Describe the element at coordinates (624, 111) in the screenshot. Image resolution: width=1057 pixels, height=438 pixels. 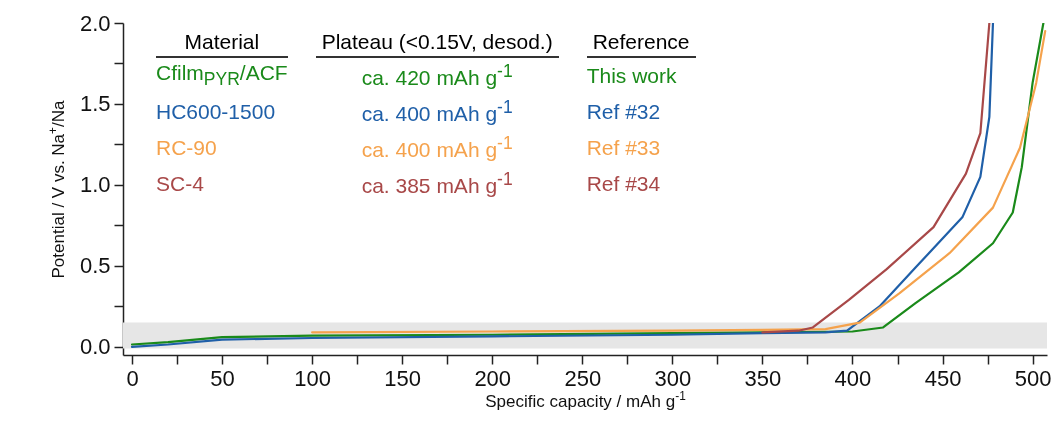
I see `annotation: Ref #32` at that location.